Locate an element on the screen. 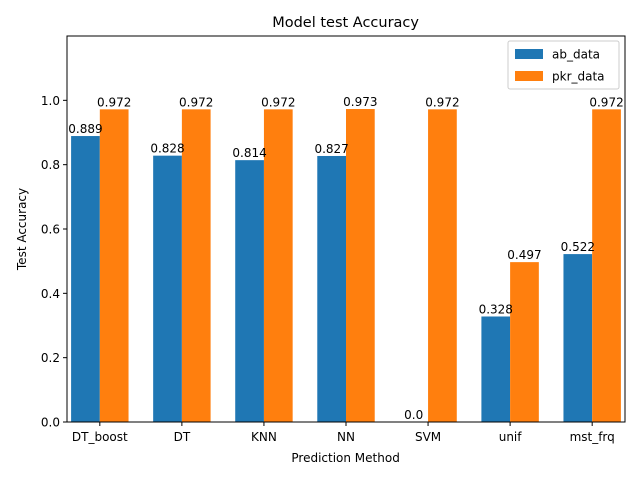 The width and height of the screenshot is (640, 484). bar-pkr_data-KNN is located at coordinates (278, 265).